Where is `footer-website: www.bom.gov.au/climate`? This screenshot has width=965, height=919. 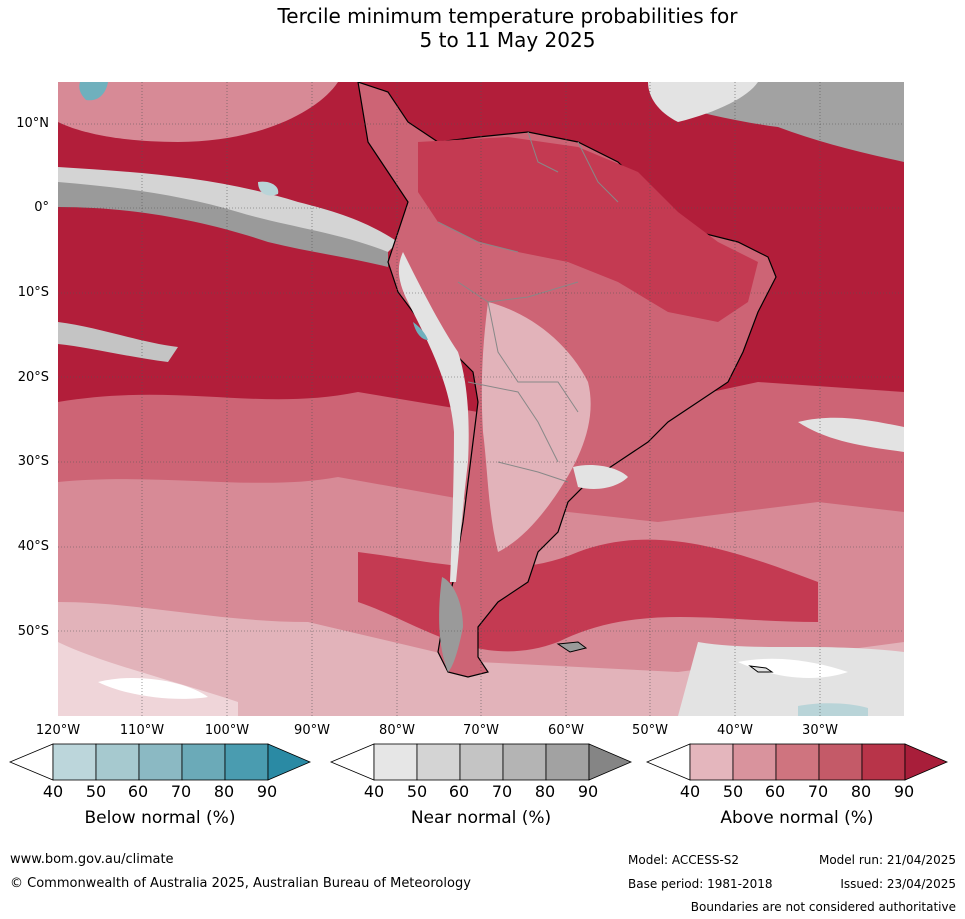 footer-website: www.bom.gov.au/climate is located at coordinates (92, 859).